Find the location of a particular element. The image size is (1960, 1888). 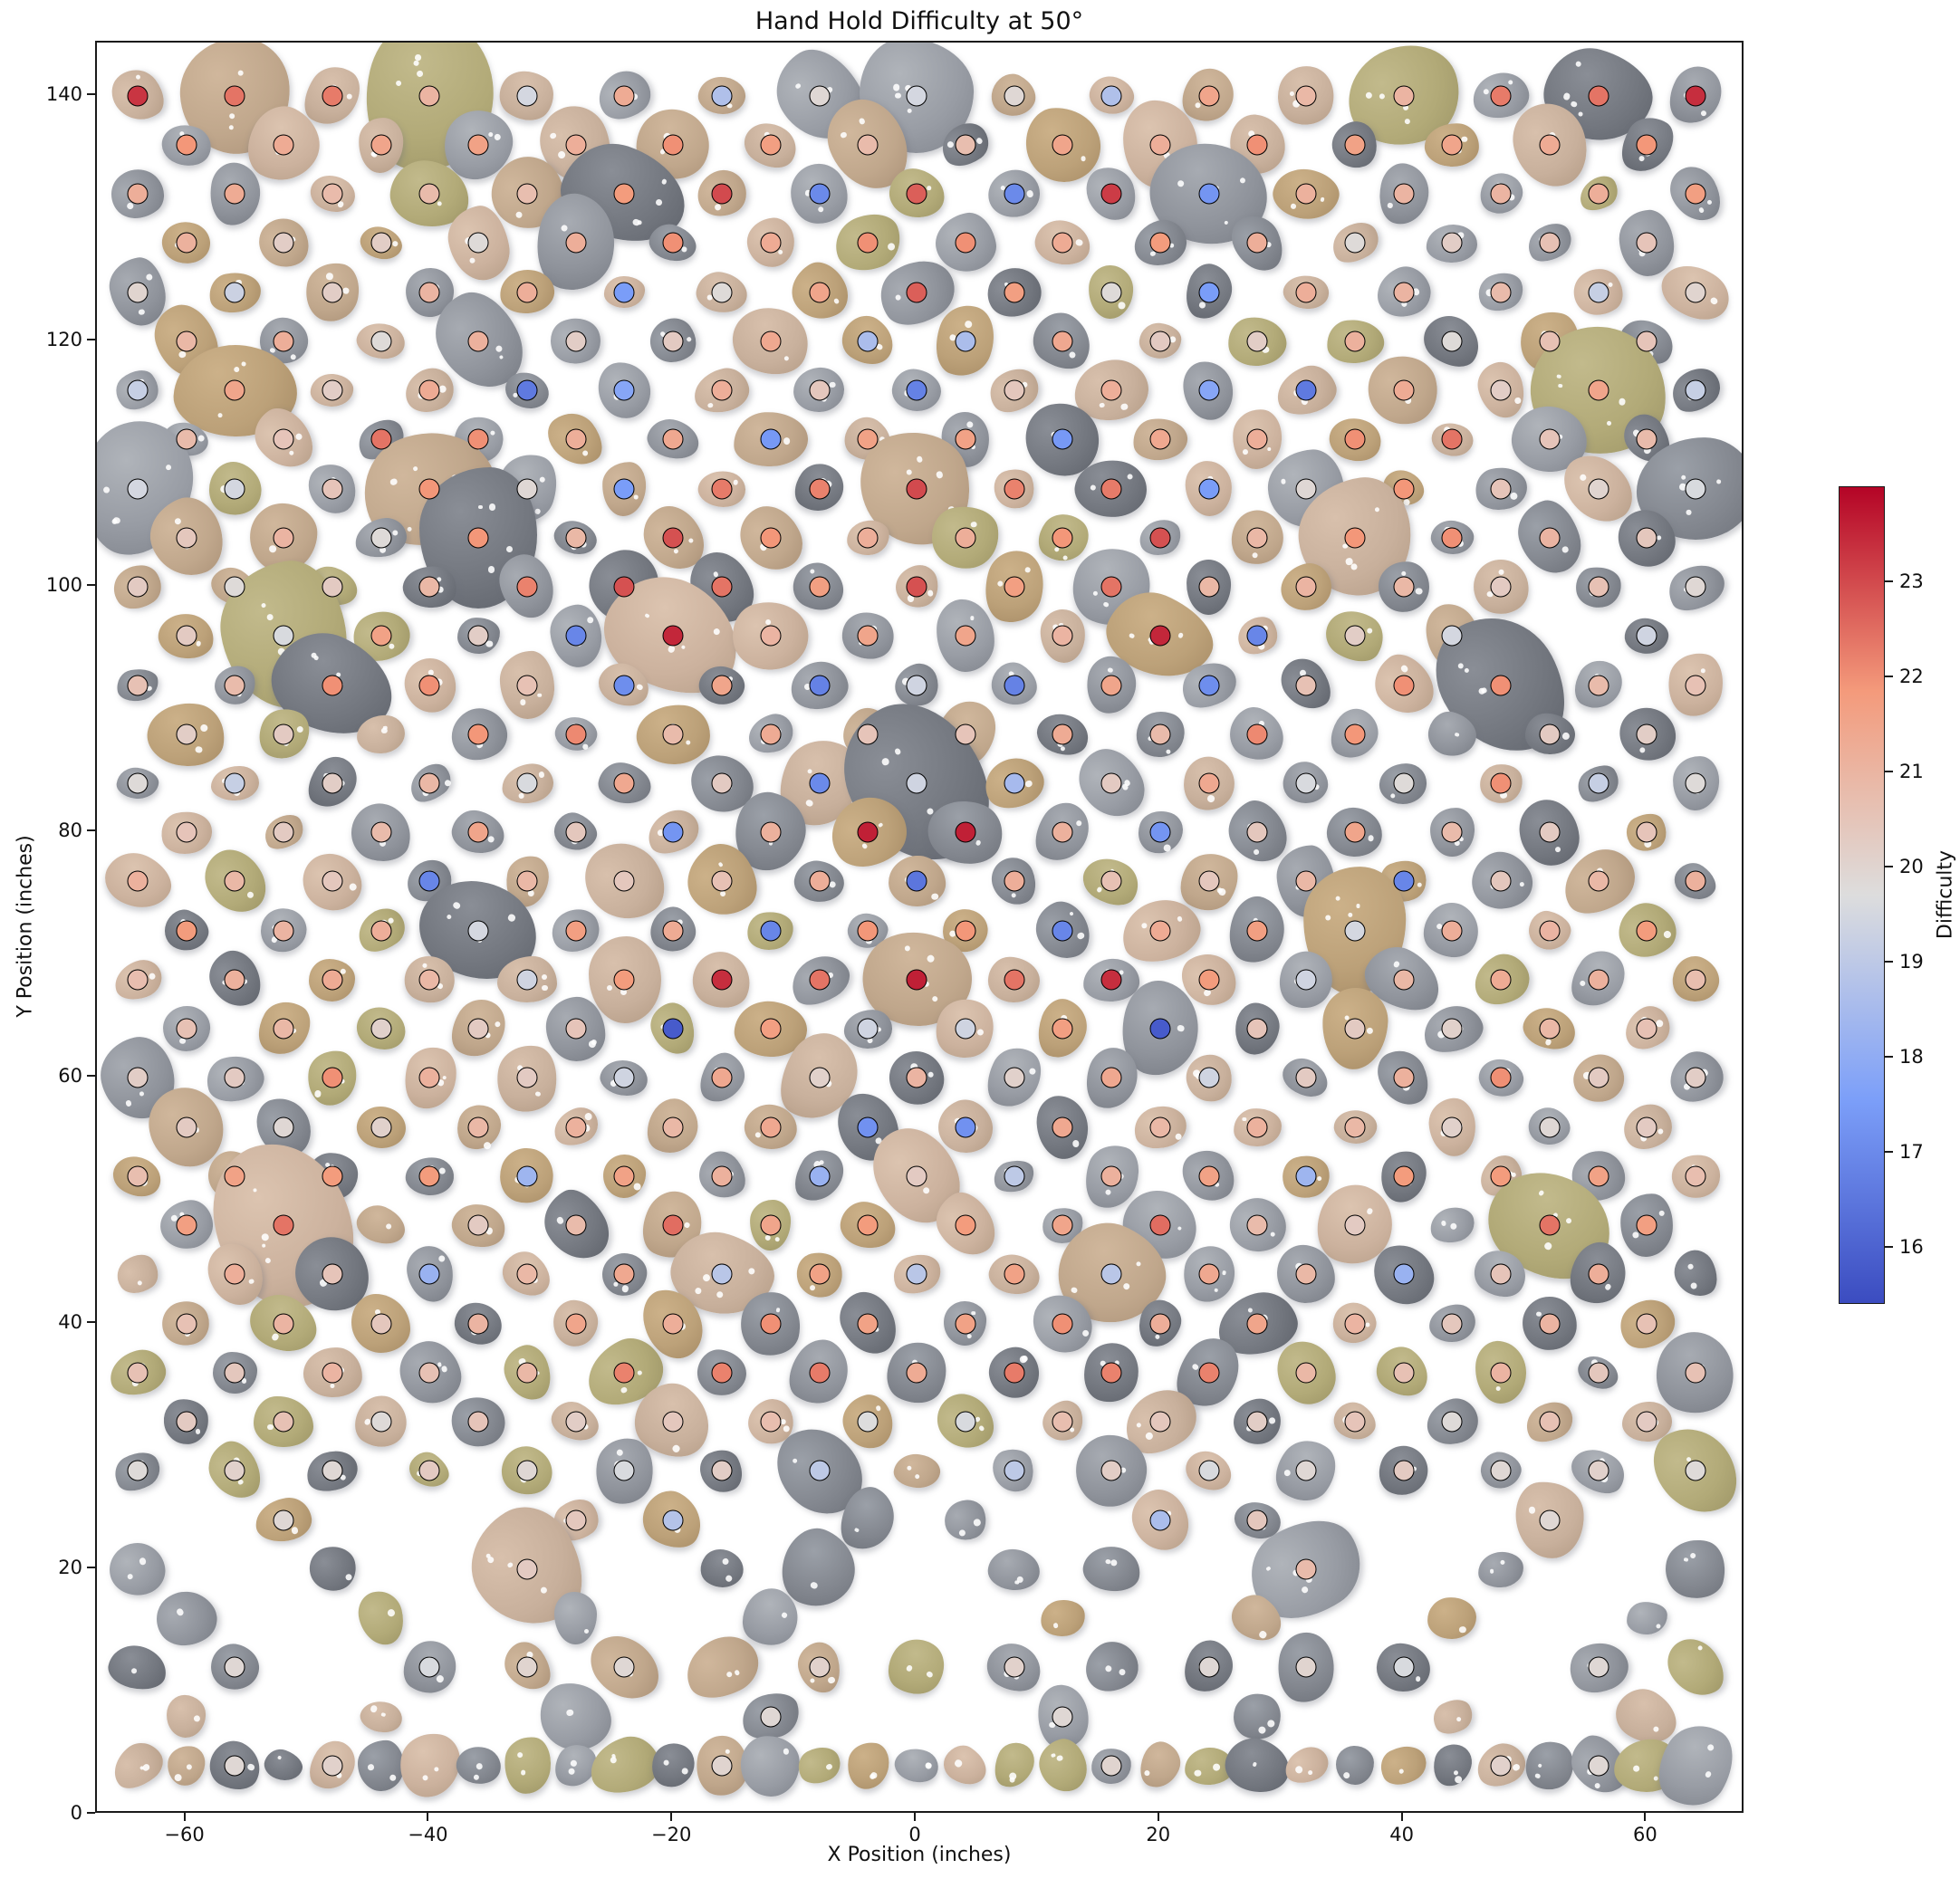

x-tick-label: −40 is located at coordinates (428, 1835).